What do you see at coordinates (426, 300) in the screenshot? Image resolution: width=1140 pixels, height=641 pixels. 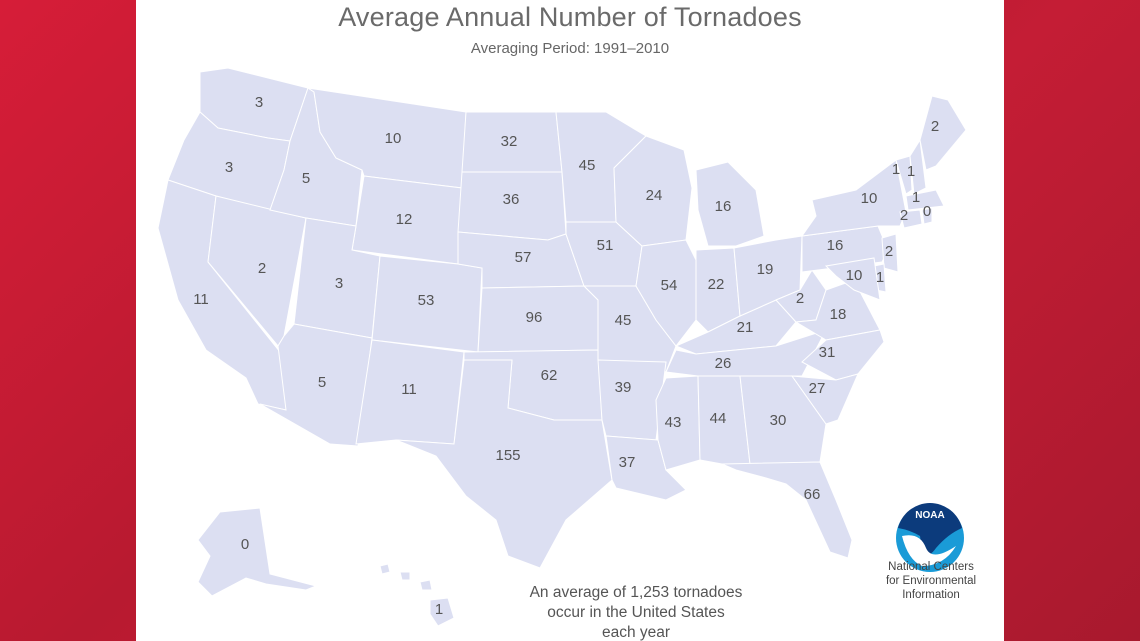 I see `value-CO: 53` at bounding box center [426, 300].